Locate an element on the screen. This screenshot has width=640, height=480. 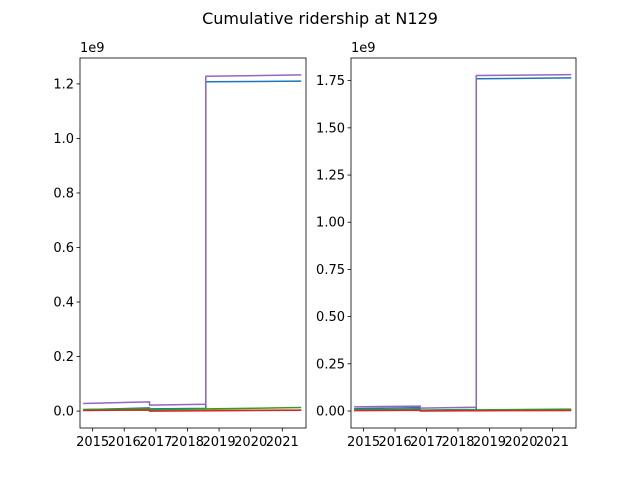
y-tick-label: 0.75 is located at coordinates (330, 270).